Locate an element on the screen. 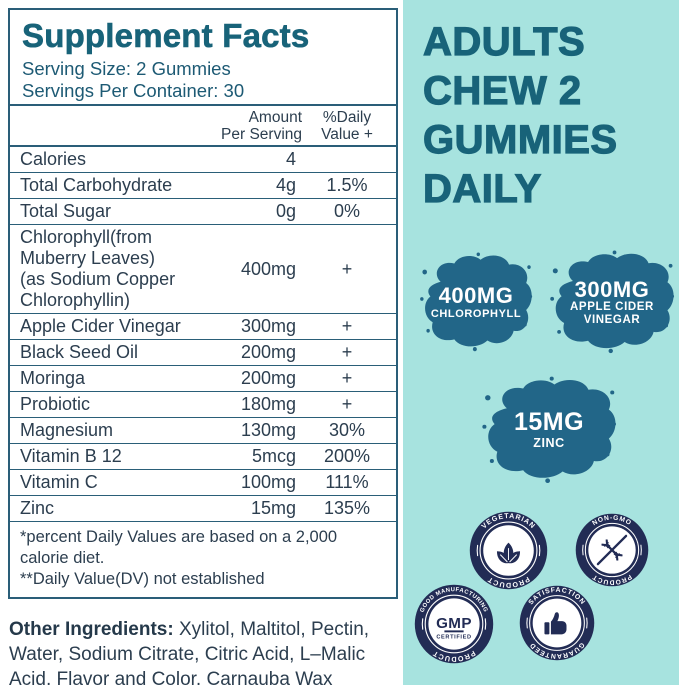 This screenshot has height=685, width=679. splash-label: VINEGAR is located at coordinates (612, 319).